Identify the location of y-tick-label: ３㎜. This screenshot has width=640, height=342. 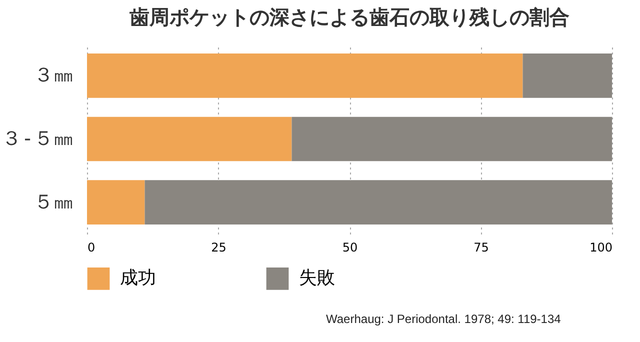
(54, 74).